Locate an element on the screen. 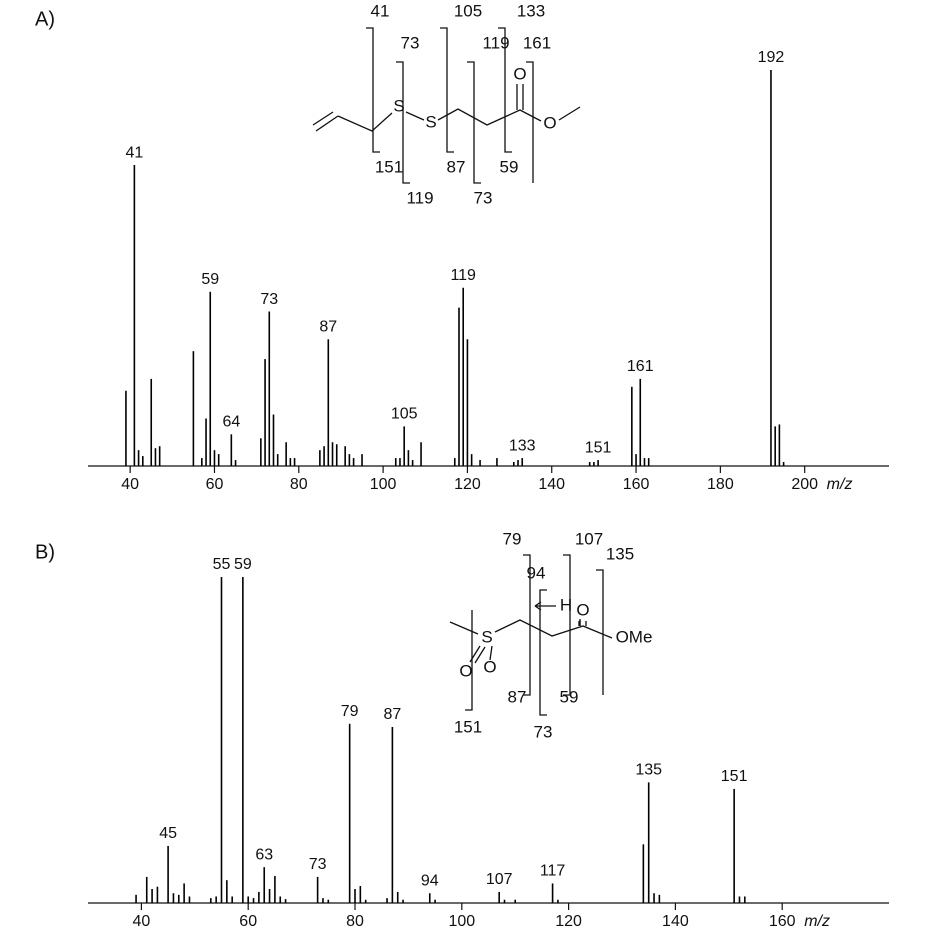 The width and height of the screenshot is (925, 944). structure-b is located at coordinates (531, 635).